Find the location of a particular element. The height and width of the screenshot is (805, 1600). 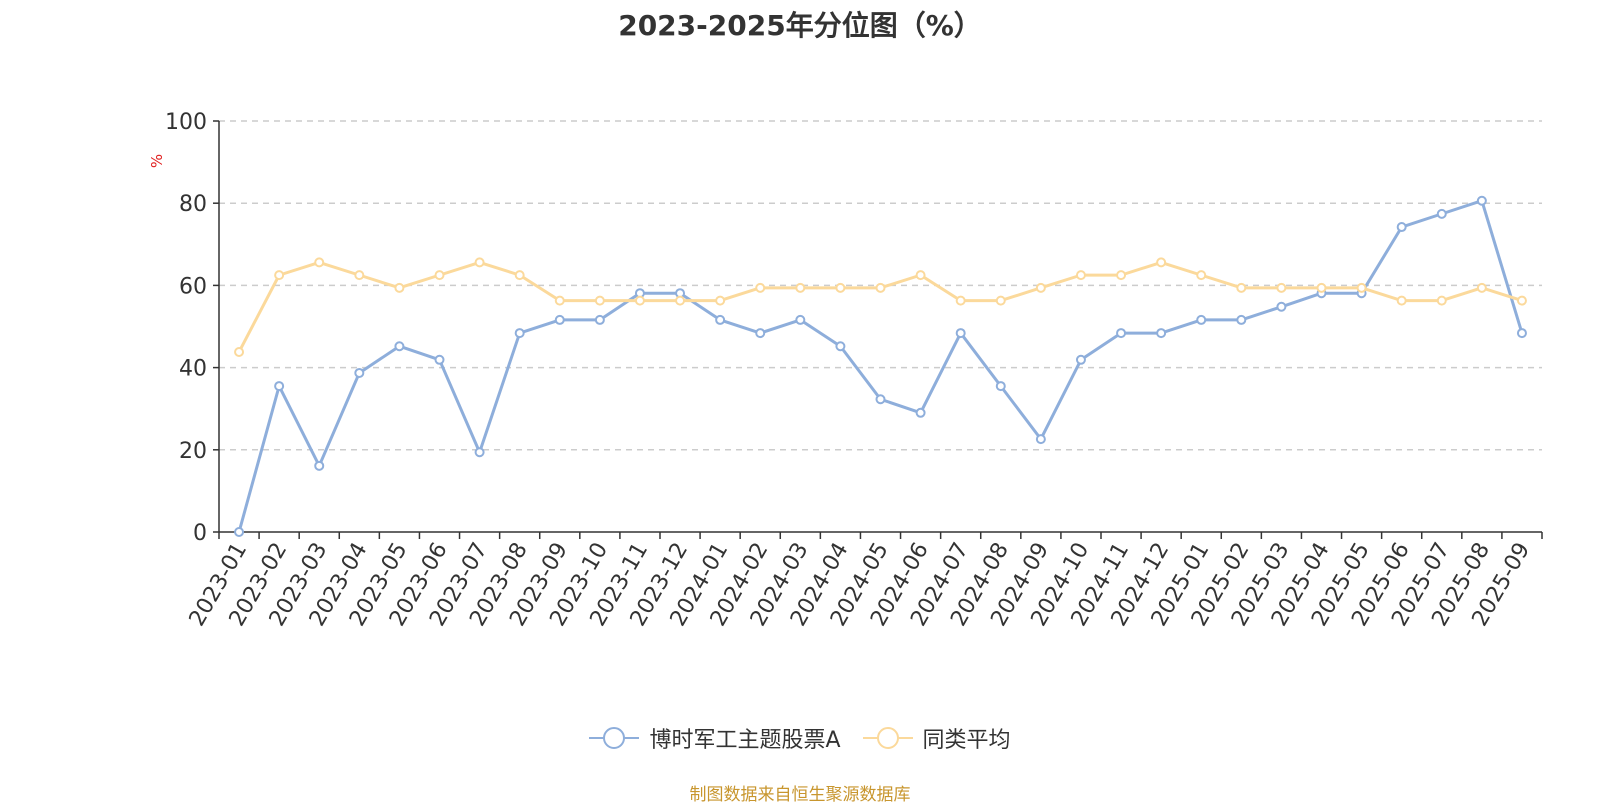

data-source-note: 制图数据来自恒生聚源数据库 is located at coordinates (800, 795).